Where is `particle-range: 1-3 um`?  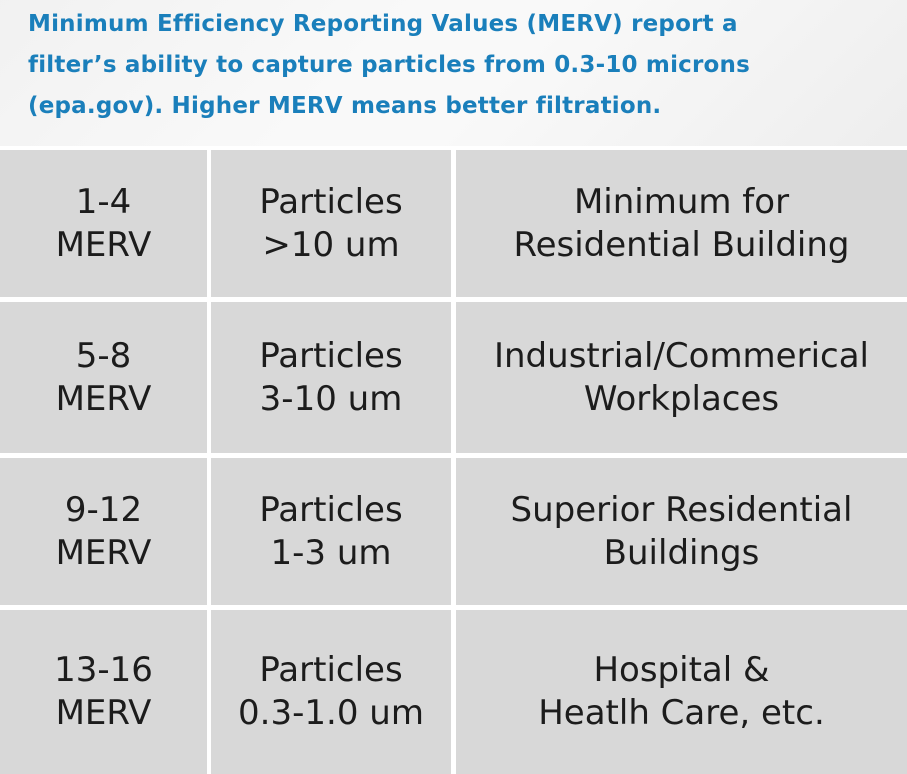
particle-range: 1-3 um is located at coordinates (331, 552).